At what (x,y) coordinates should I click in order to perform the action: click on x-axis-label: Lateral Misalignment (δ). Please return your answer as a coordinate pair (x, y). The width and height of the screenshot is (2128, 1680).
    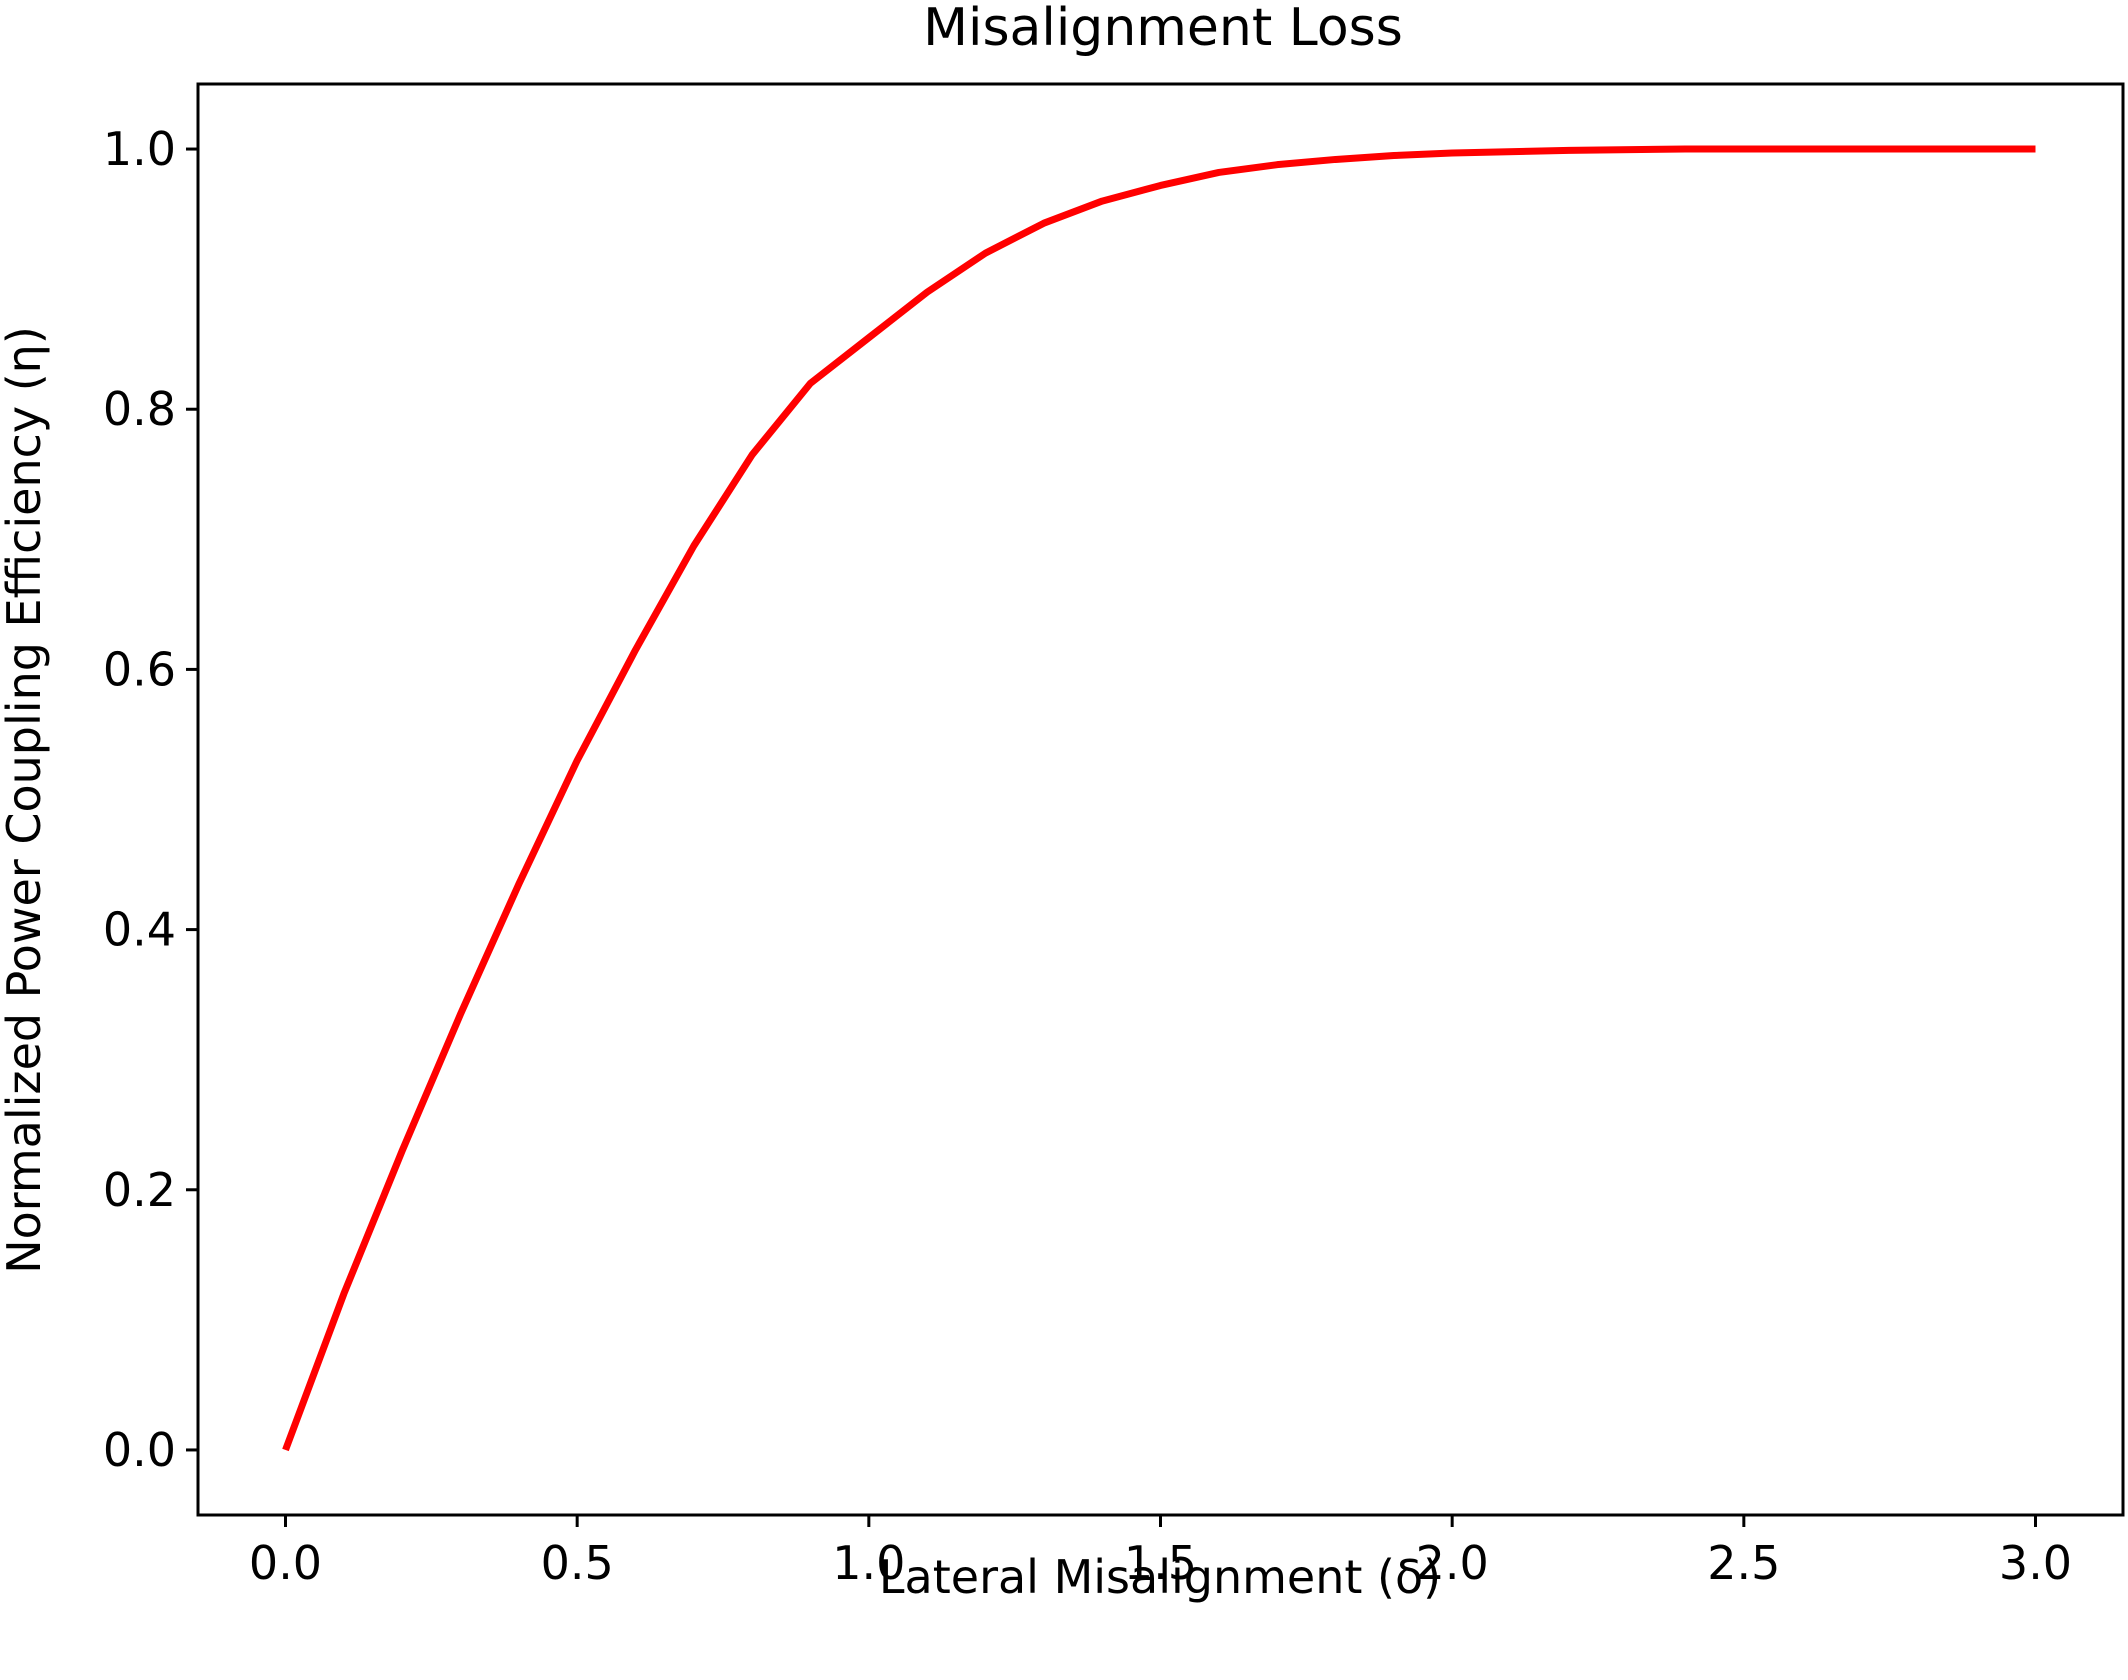
    Looking at the image, I should click on (1160, 1577).